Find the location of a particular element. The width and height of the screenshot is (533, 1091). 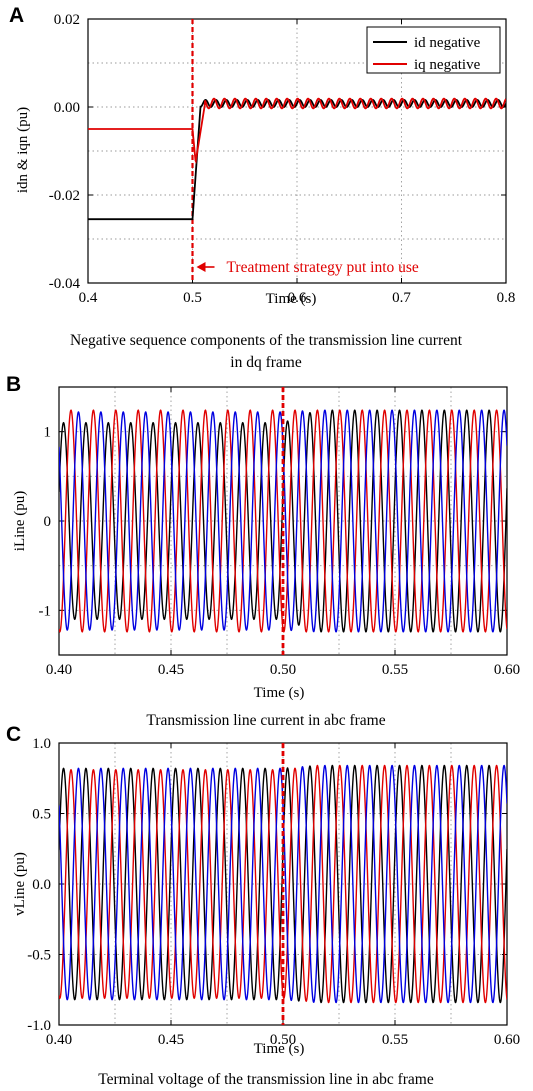

annotation-arrowhead is located at coordinates (201, 267).